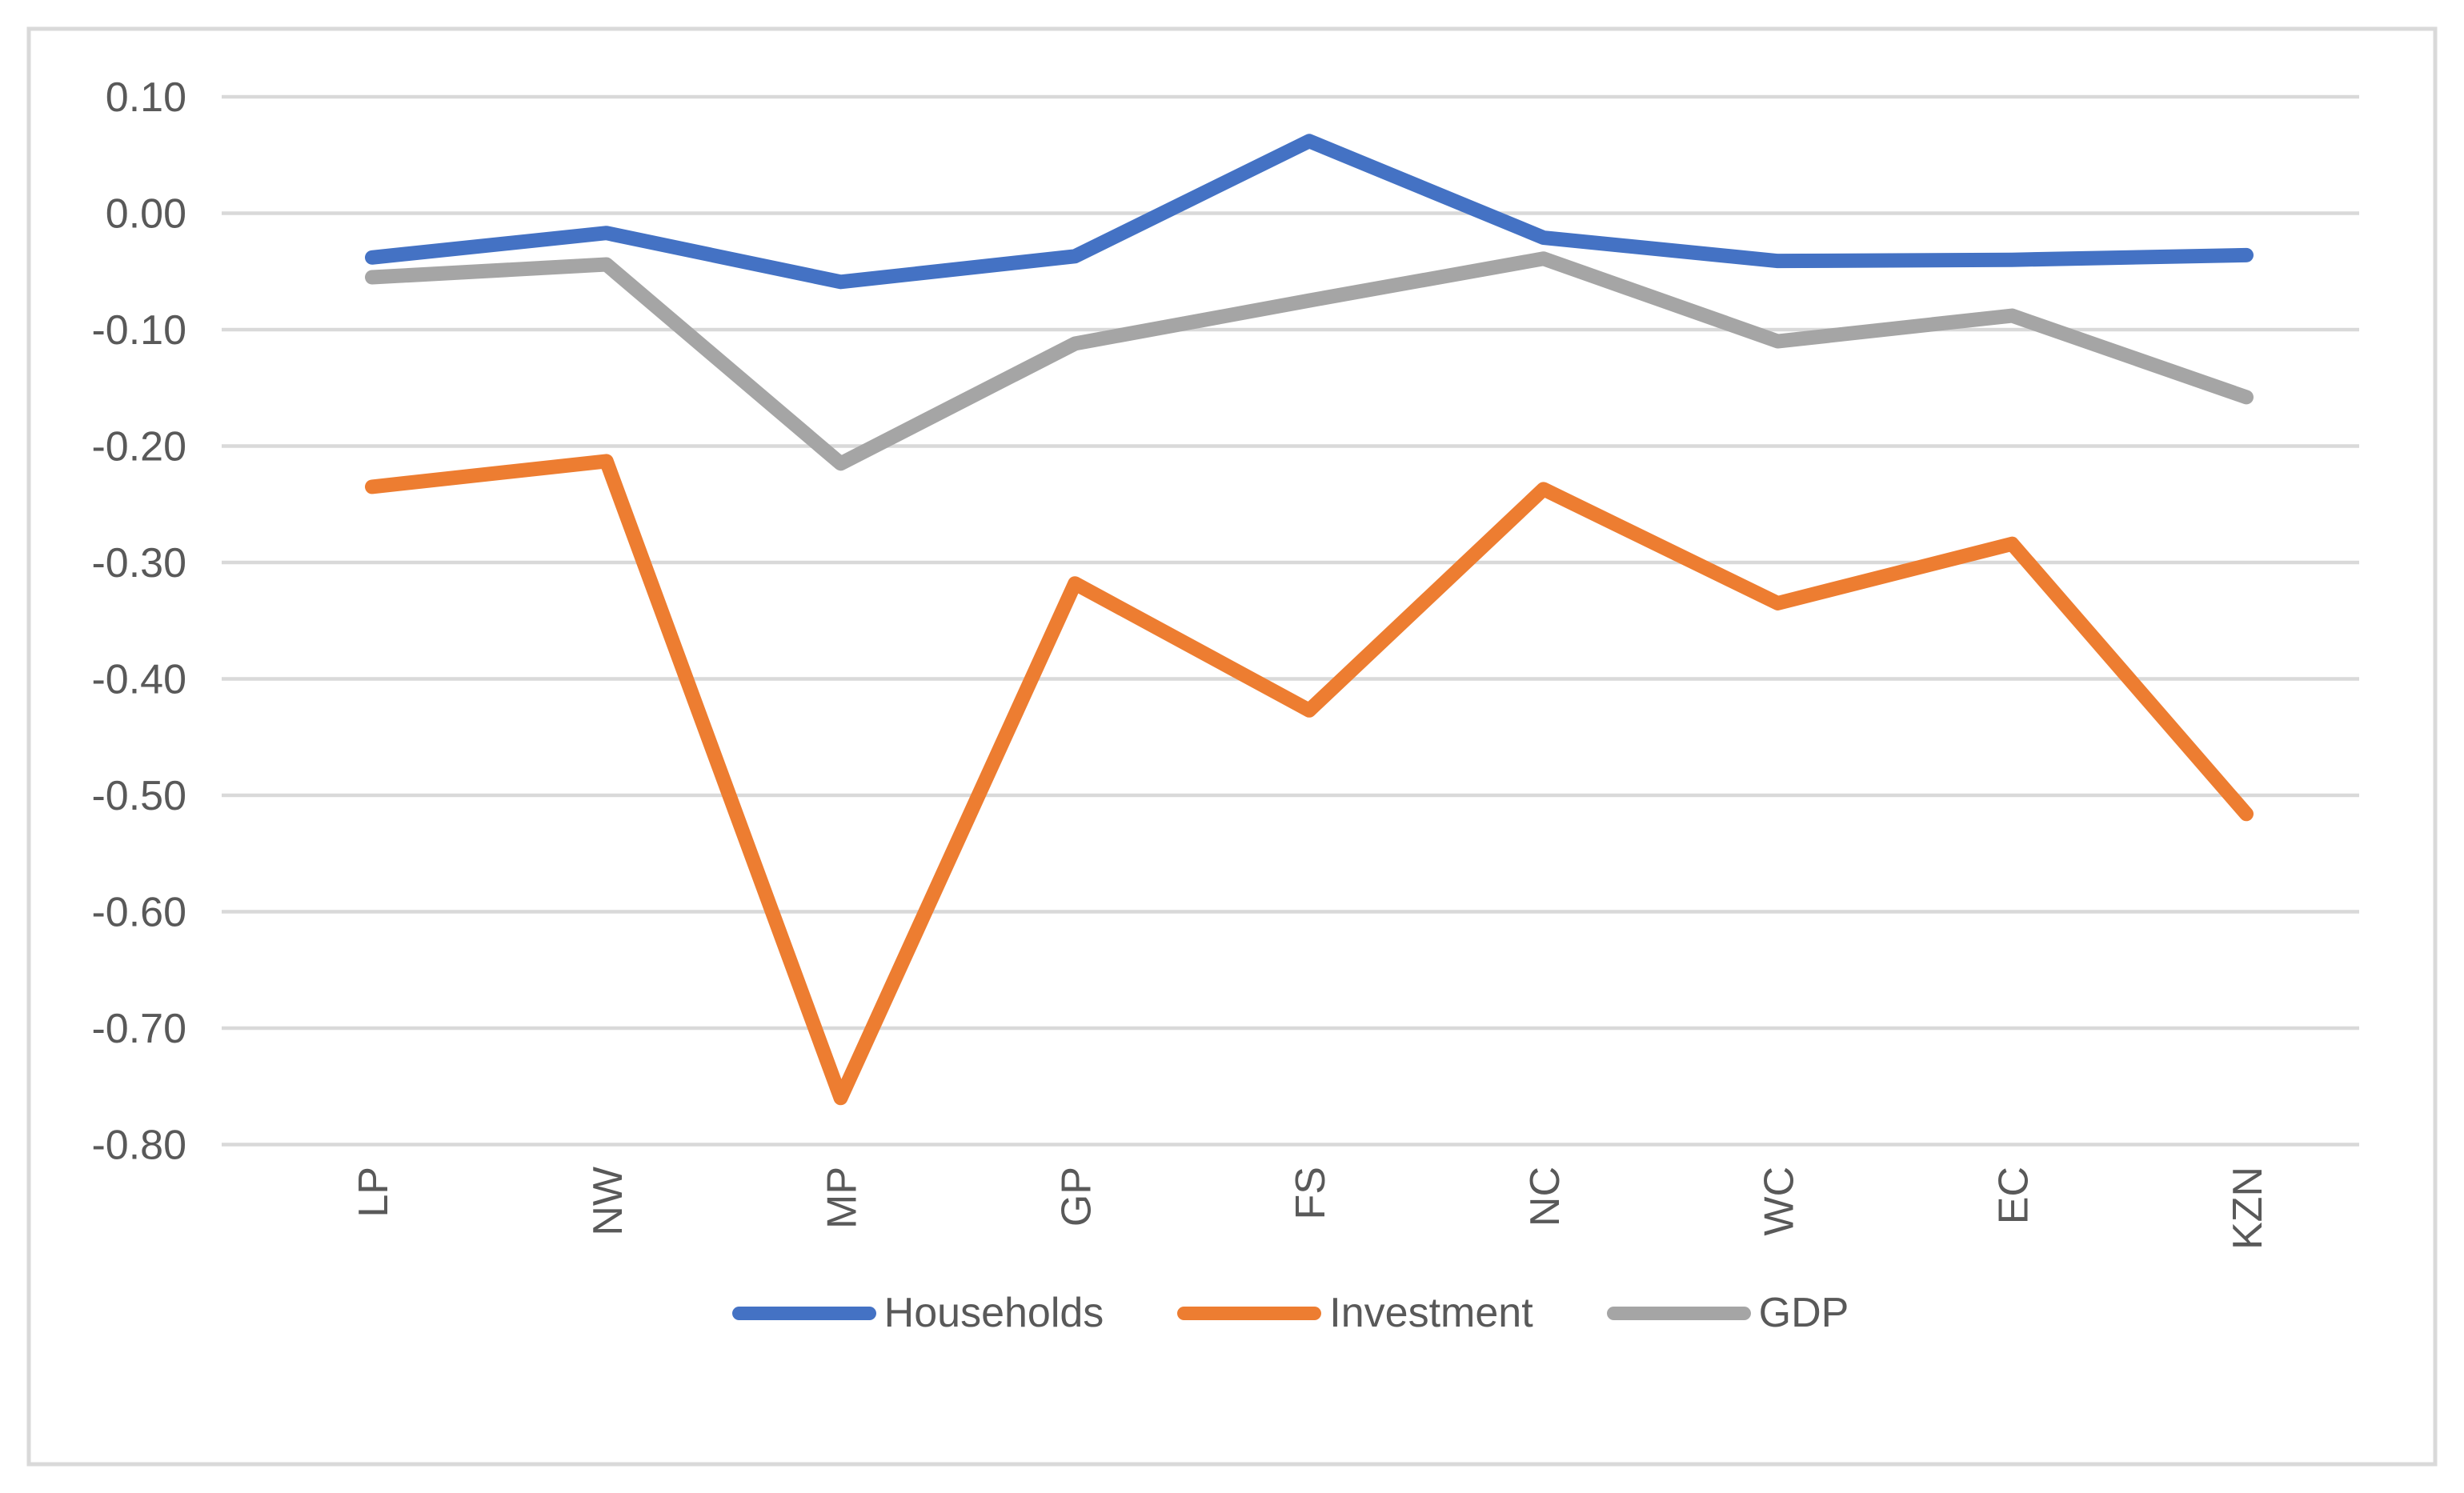  Describe the element at coordinates (1309, 212) in the screenshot. I see `series-line-households` at that location.